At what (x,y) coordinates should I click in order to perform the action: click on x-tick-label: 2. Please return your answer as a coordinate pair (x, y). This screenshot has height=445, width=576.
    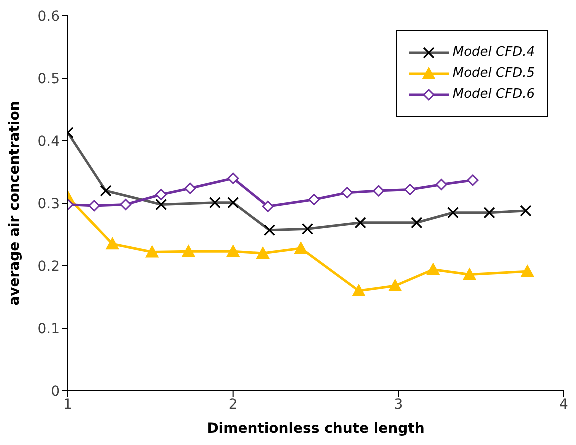
    Looking at the image, I should click on (233, 404).